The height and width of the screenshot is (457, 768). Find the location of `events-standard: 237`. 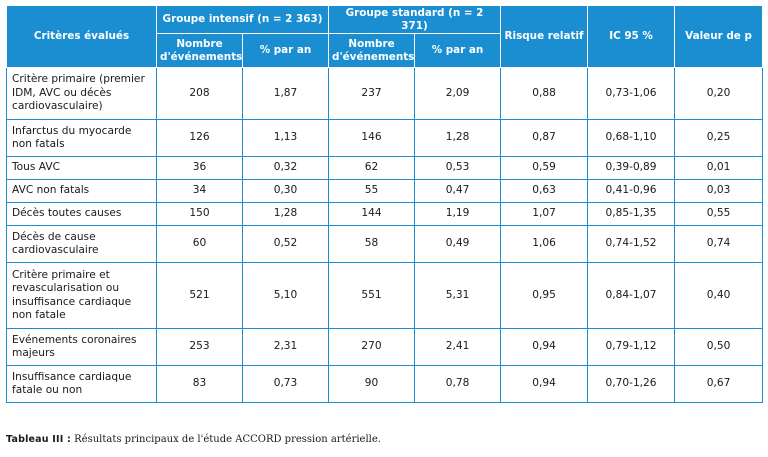

events-standard: 237 is located at coordinates (372, 93).